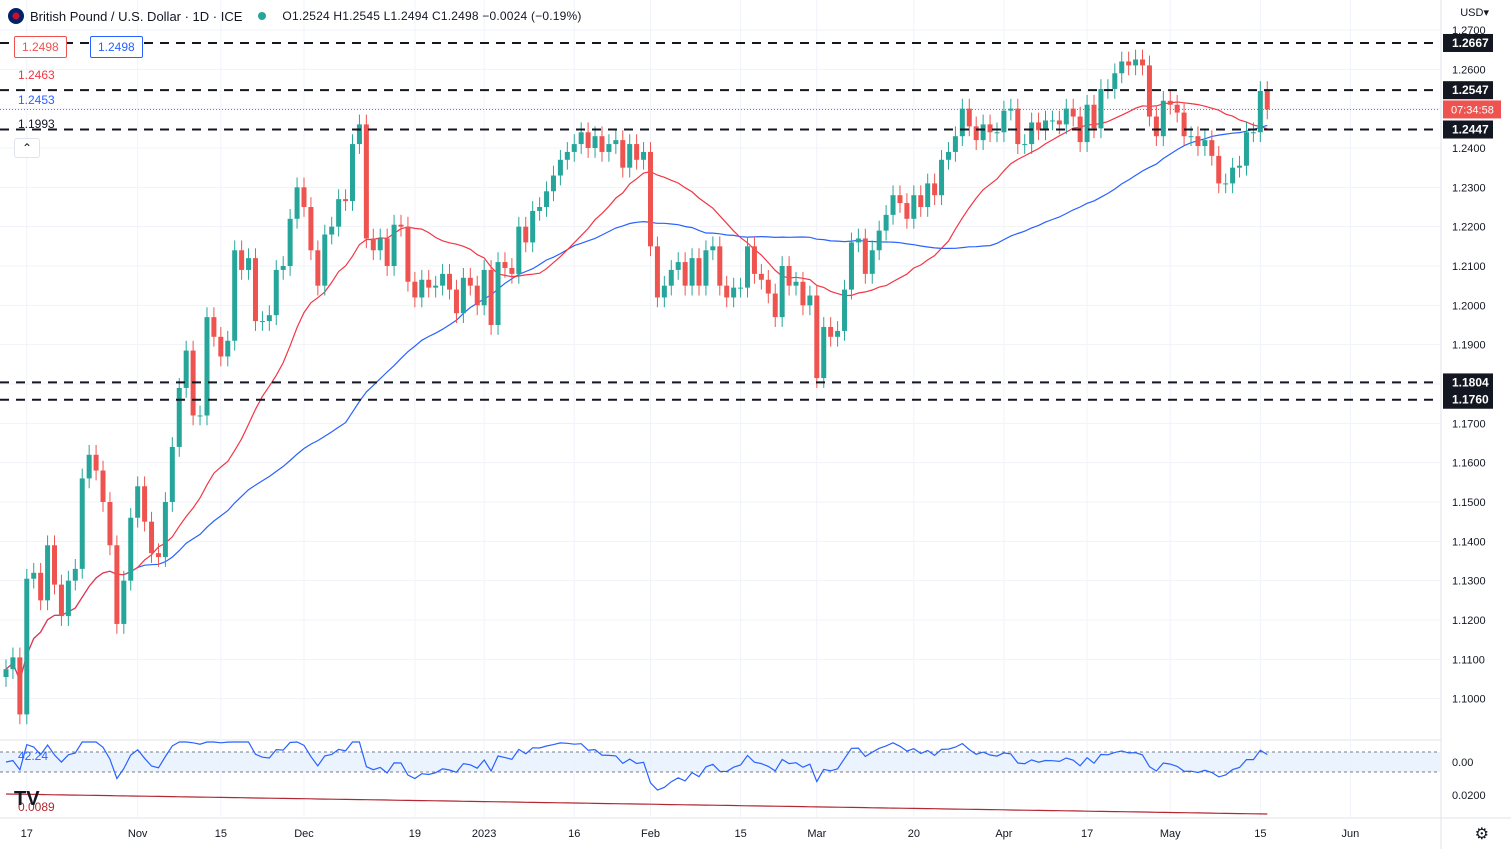 This screenshot has height=849, width=1511. I want to click on level-label: 1.2547, so click(1470, 90).